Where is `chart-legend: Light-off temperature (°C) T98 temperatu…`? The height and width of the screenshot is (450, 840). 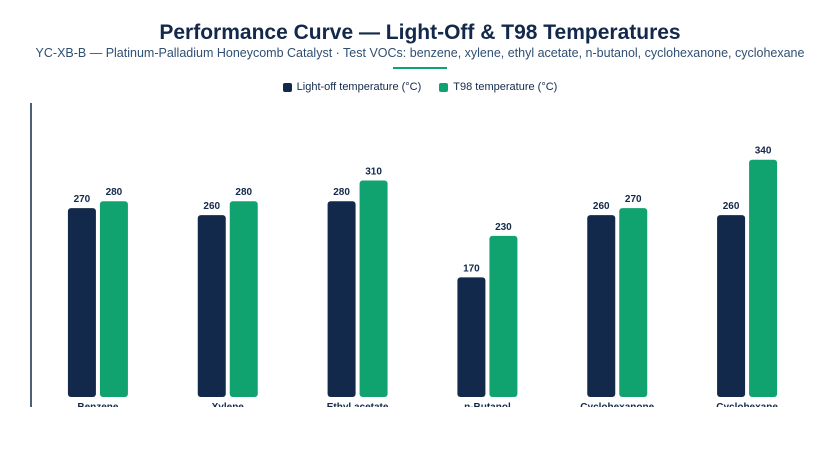
chart-legend: Light-off temperature (°C) T98 temperatu… is located at coordinates (420, 87).